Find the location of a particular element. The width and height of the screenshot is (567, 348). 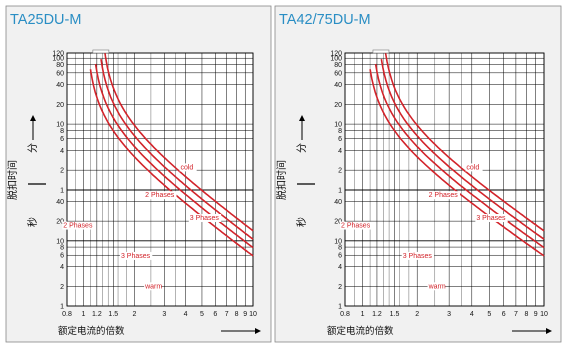

x-tick-label: 5 is located at coordinates (202, 314).